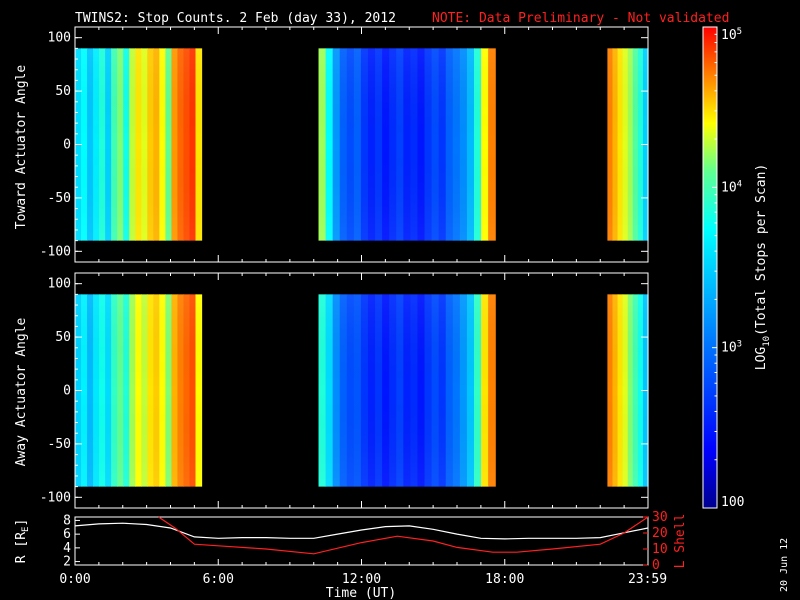 This screenshot has height=600, width=800. I want to click on toward-y-tick-label: -100, so click(55, 251).